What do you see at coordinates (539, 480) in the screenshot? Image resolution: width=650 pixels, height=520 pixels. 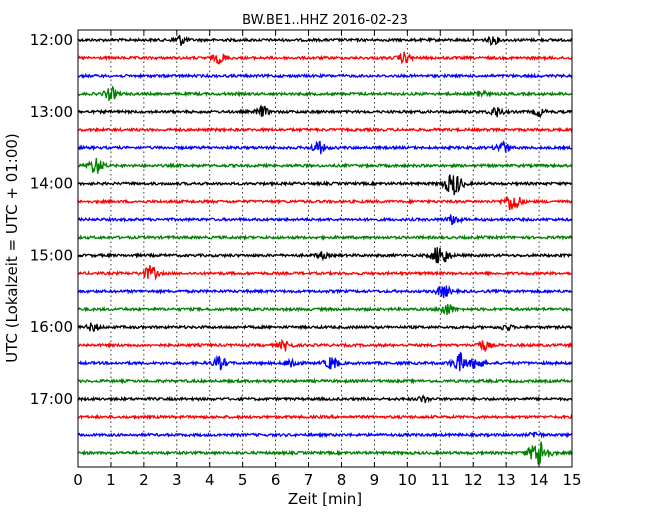 I see `x-tick-label: 14` at bounding box center [539, 480].